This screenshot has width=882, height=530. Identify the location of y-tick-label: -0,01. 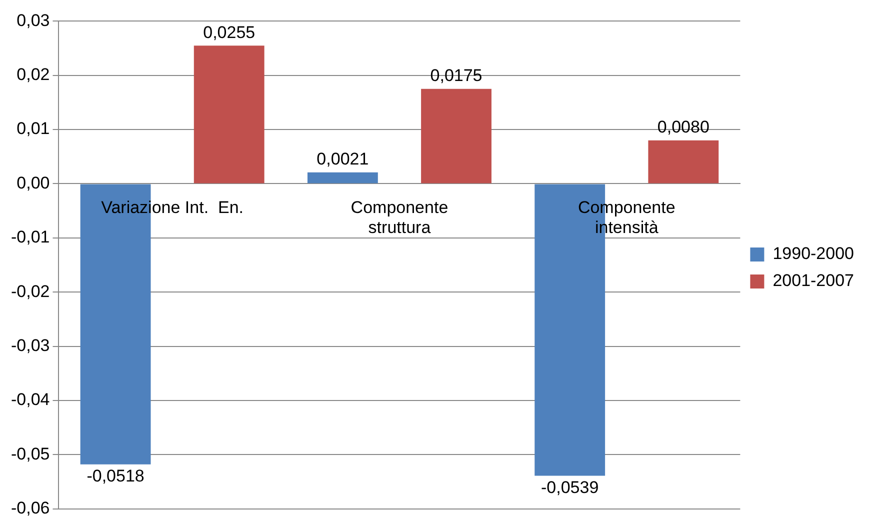
(30, 237).